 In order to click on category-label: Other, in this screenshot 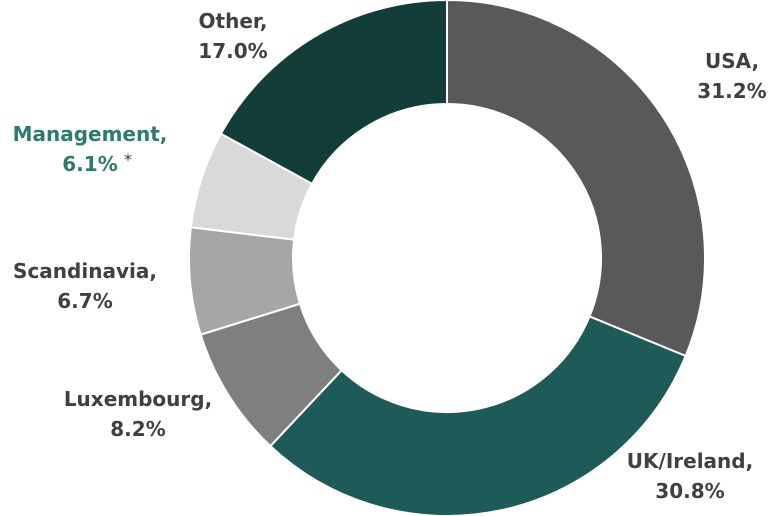, I will do `click(233, 21)`.